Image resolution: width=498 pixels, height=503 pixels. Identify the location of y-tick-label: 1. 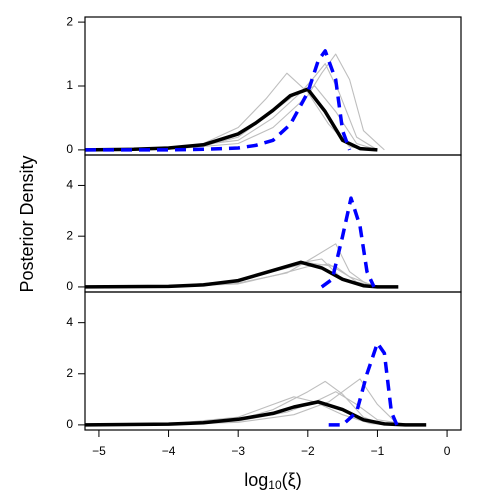
(69, 85).